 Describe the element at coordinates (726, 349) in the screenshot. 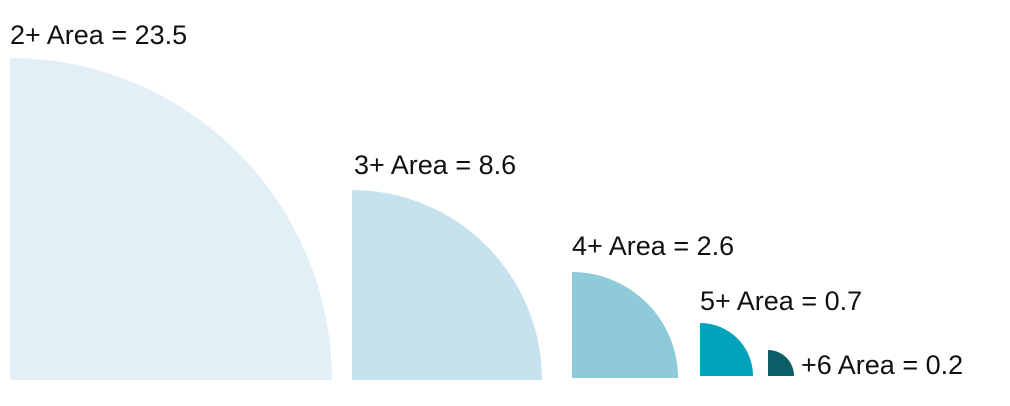

I see `quarter-circle-5plus` at that location.